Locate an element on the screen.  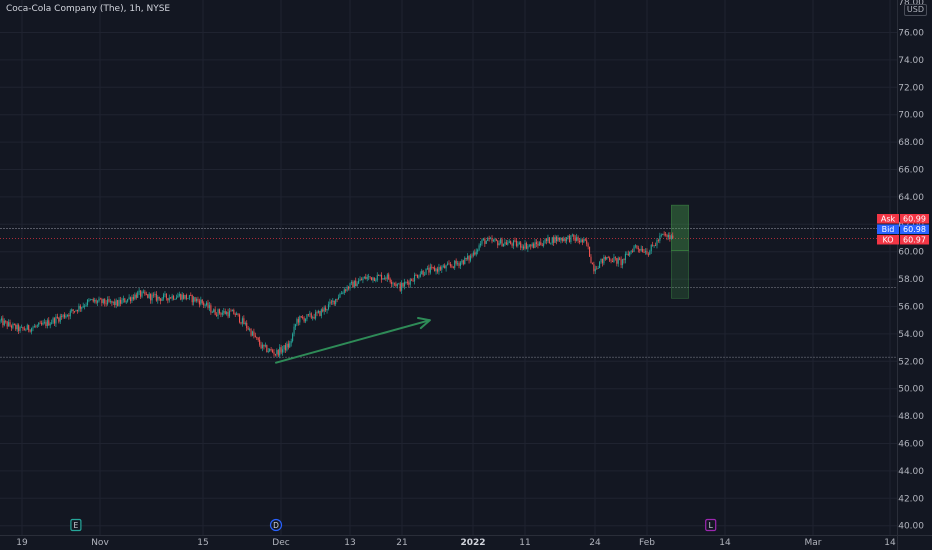
price-tick-label: 74.00 is located at coordinates (911, 61).